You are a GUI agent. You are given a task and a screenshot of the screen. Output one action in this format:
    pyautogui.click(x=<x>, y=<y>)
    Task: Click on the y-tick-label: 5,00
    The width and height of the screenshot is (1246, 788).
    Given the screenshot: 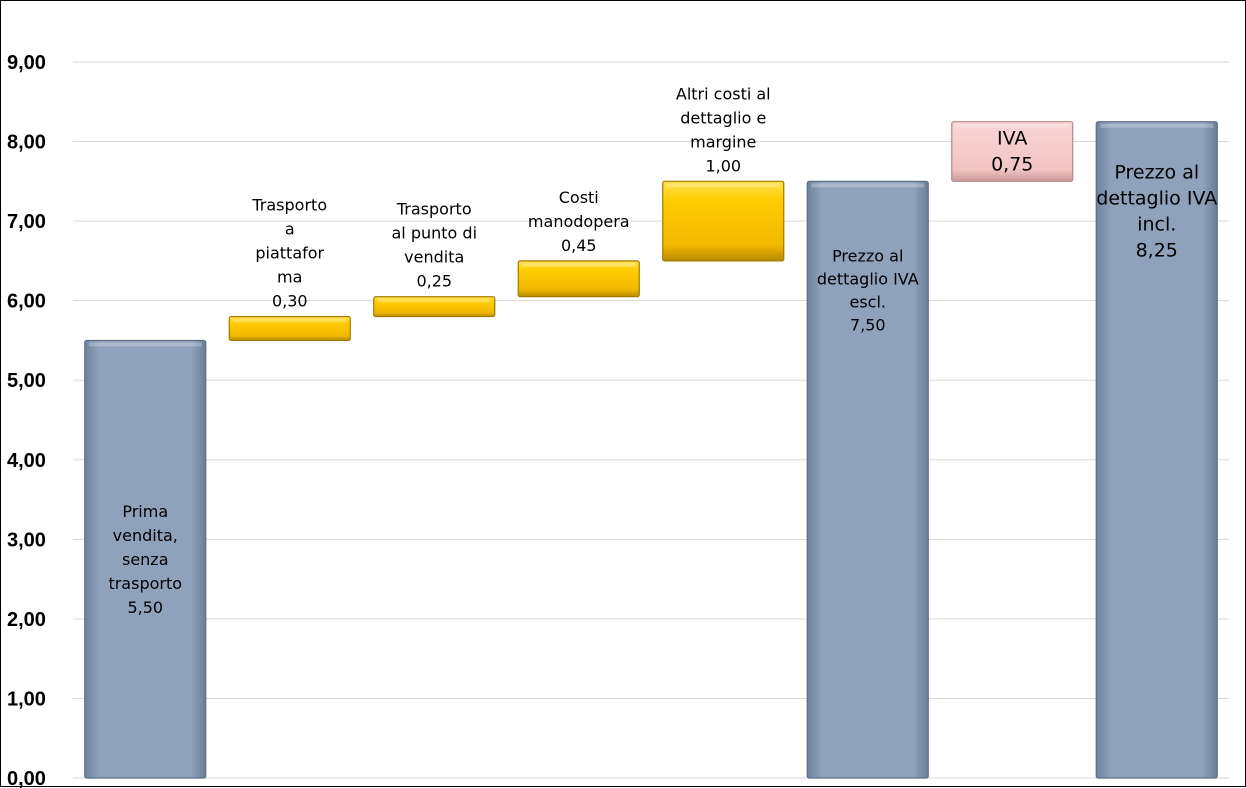 What is the action you would take?
    pyautogui.click(x=26, y=381)
    